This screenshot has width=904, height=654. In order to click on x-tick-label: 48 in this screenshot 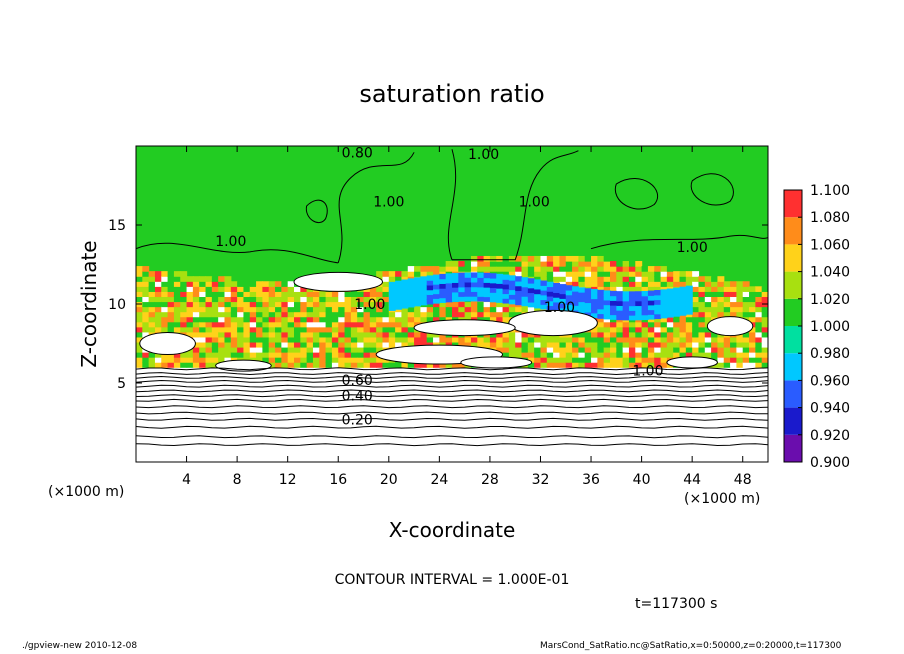, I will do `click(743, 480)`.